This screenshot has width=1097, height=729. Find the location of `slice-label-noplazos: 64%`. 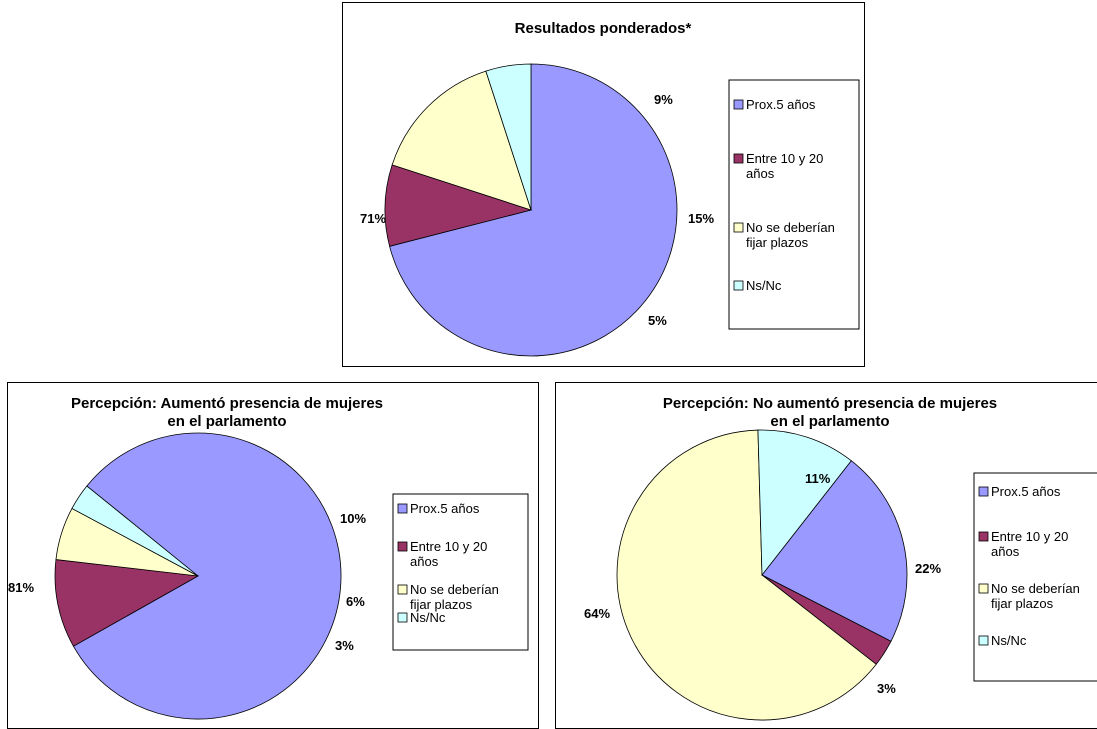

slice-label-noplazos: 64% is located at coordinates (597, 613).